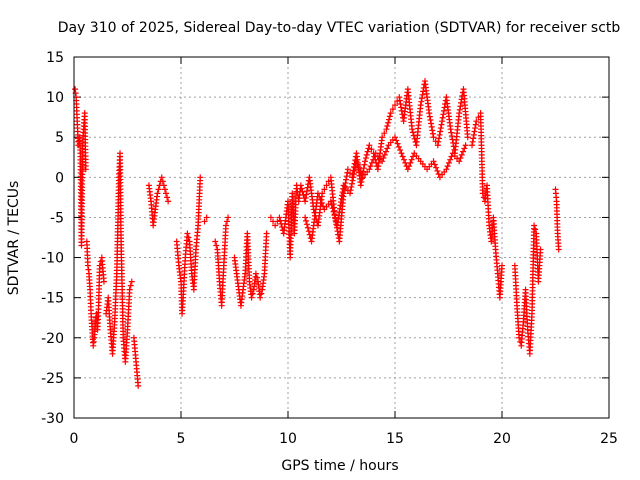 The image size is (640, 480). What do you see at coordinates (288, 439) in the screenshot?
I see `x-tick-label: 10` at bounding box center [288, 439].